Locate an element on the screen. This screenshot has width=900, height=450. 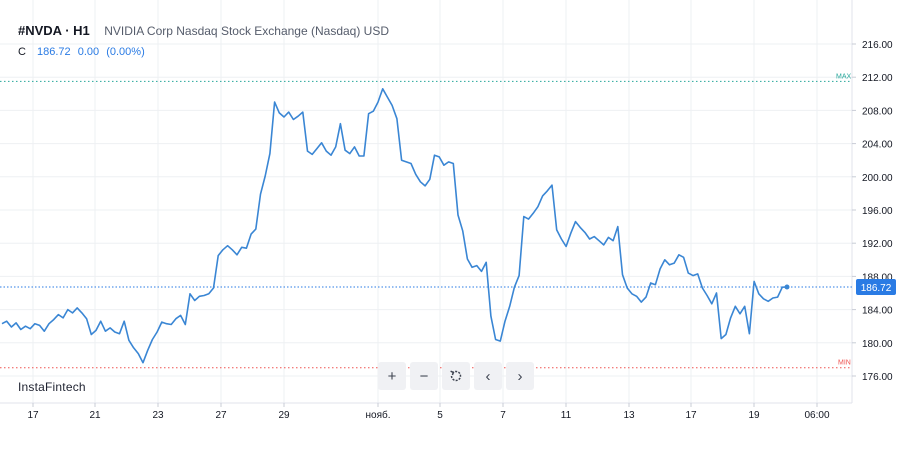
brand-logo: InstaFintech is located at coordinates (52, 387).